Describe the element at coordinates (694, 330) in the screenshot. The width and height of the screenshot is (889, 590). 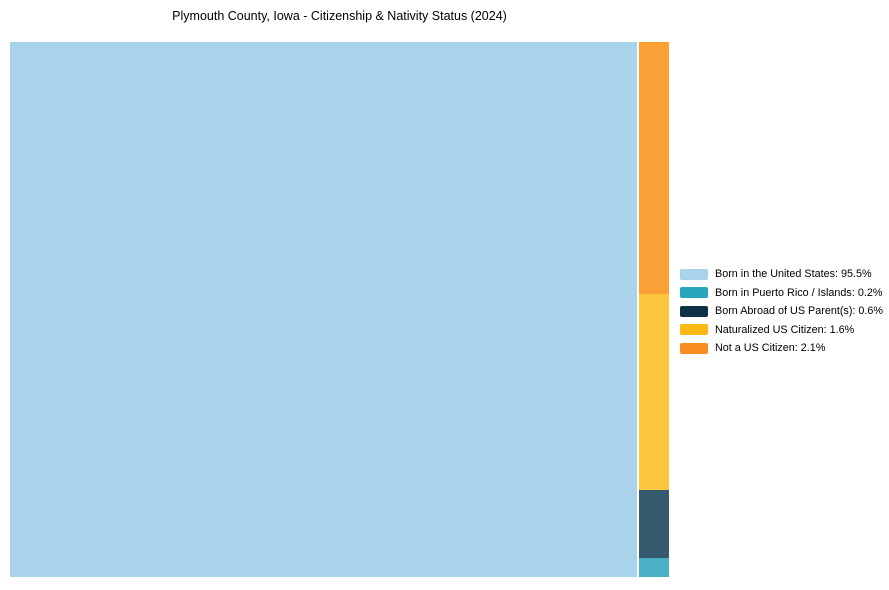
I see `legend-swatch-naturalized-citizen` at that location.